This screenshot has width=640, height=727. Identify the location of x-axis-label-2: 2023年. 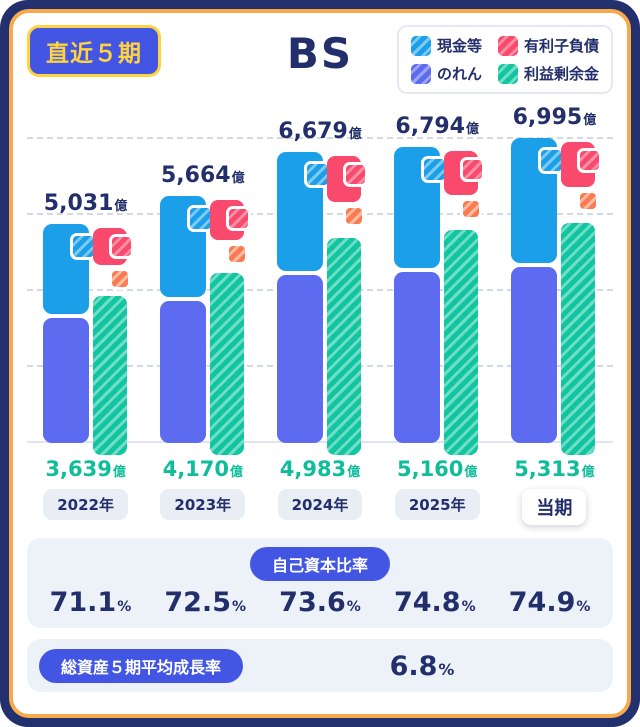
(203, 504).